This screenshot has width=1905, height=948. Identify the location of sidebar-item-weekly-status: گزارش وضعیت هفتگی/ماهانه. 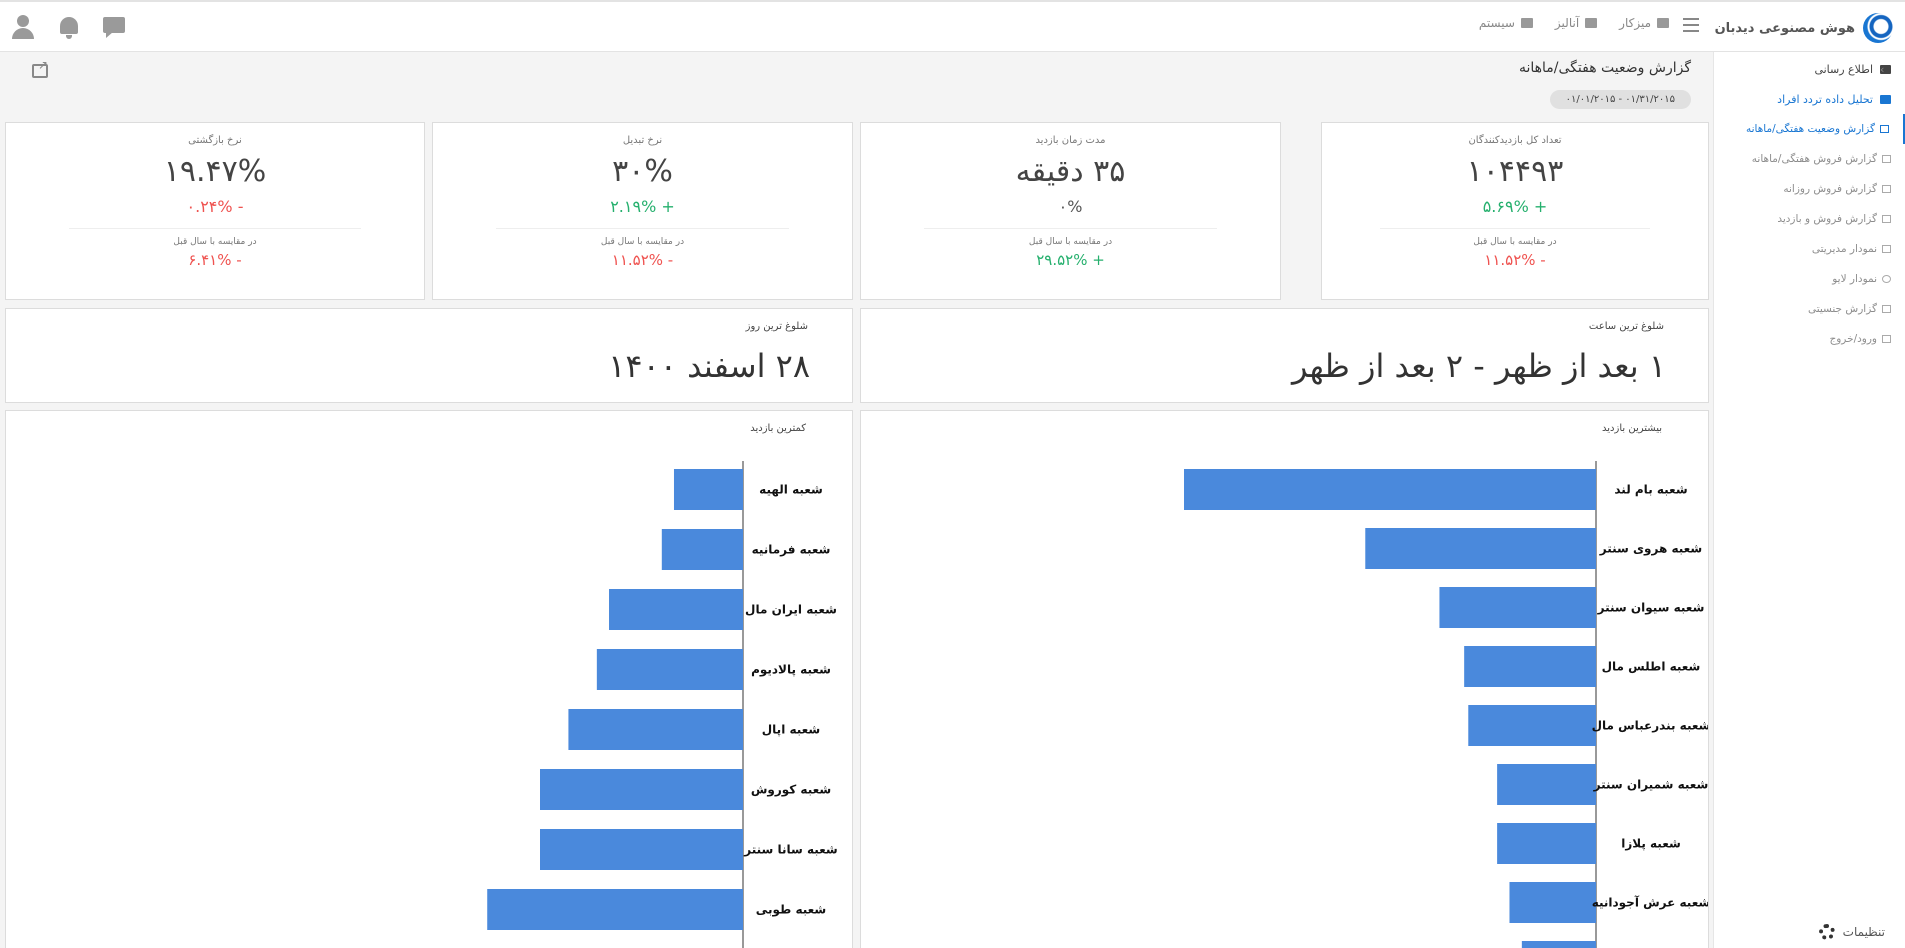
(1809, 129).